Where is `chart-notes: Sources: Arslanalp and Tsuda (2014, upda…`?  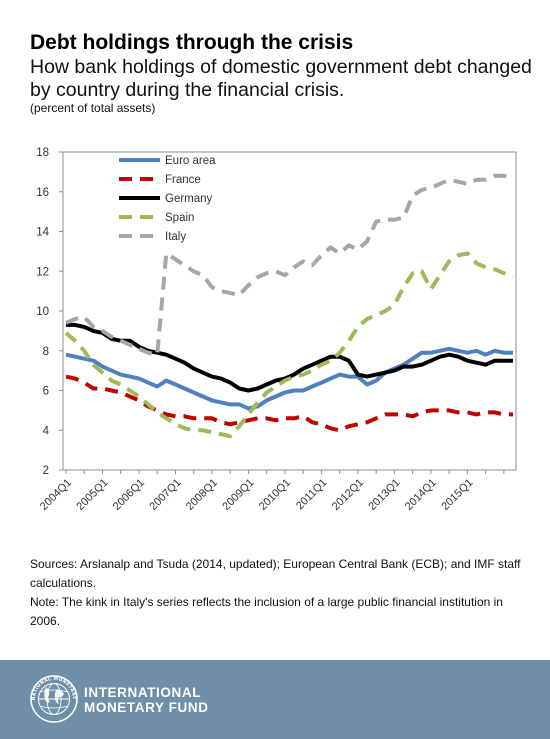
chart-notes: Sources: Arslanalp and Tsuda (2014, upda… is located at coordinates (280, 593).